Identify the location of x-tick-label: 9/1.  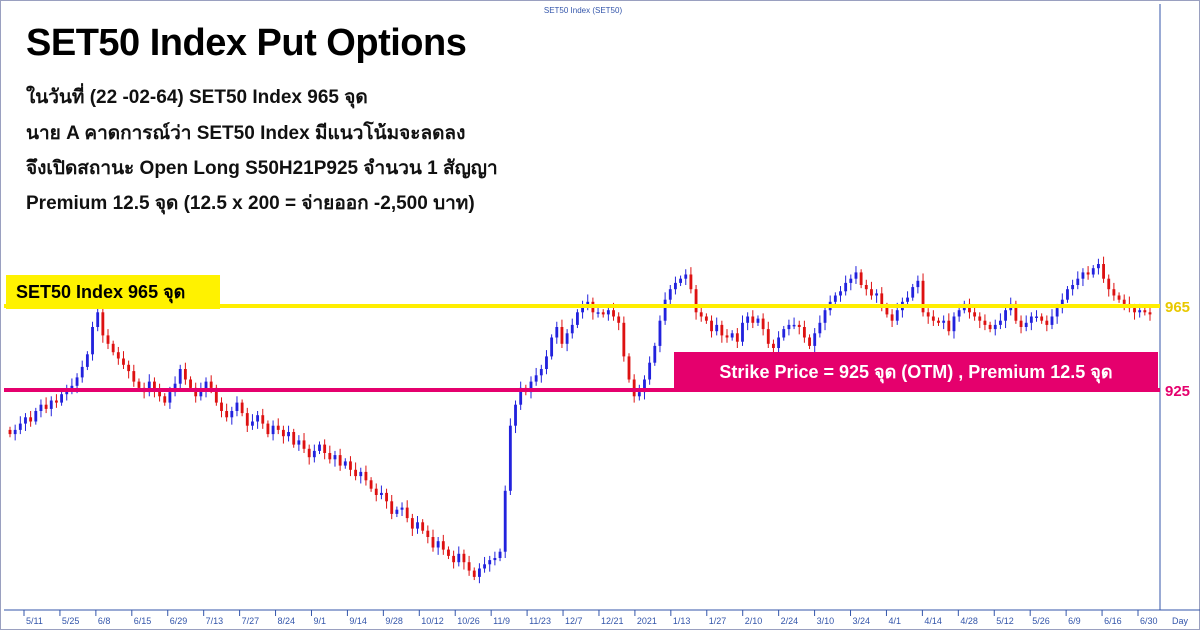
(319, 621).